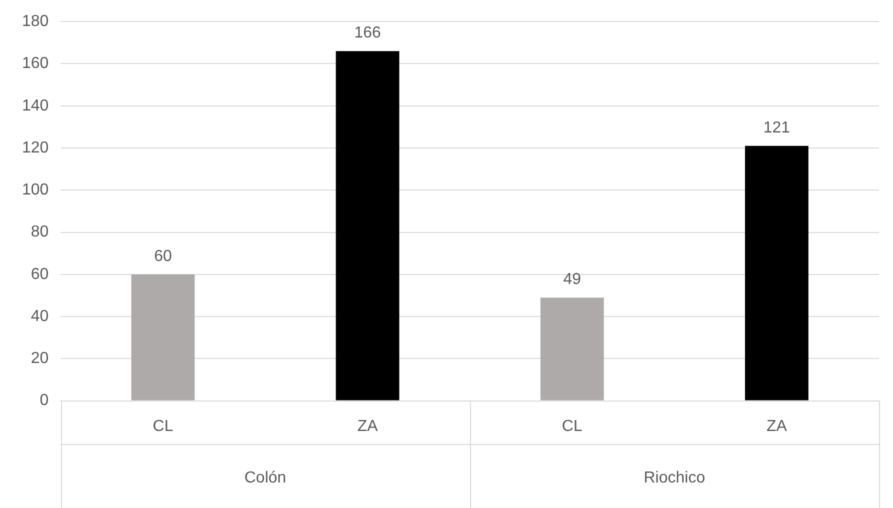 The height and width of the screenshot is (508, 893). I want to click on y-tick-label: 120, so click(35, 147).